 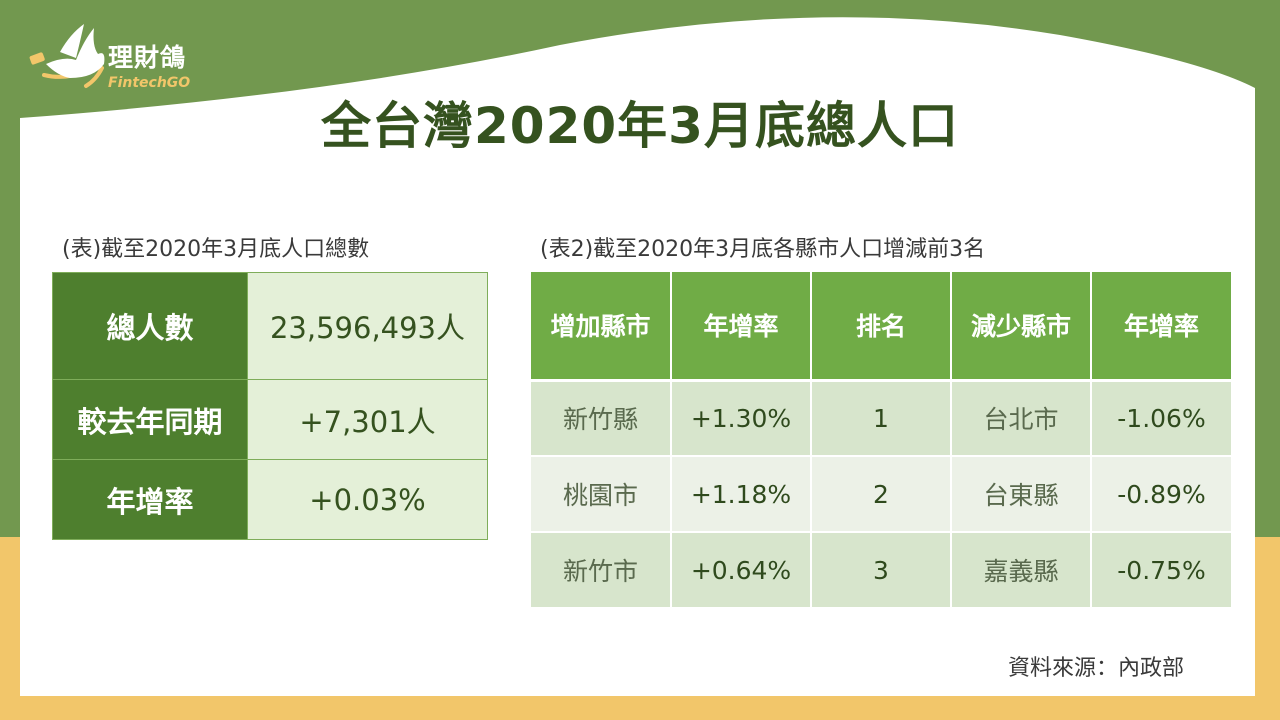 I want to click on row-value-growth: +0.03%, so click(x=367, y=499).